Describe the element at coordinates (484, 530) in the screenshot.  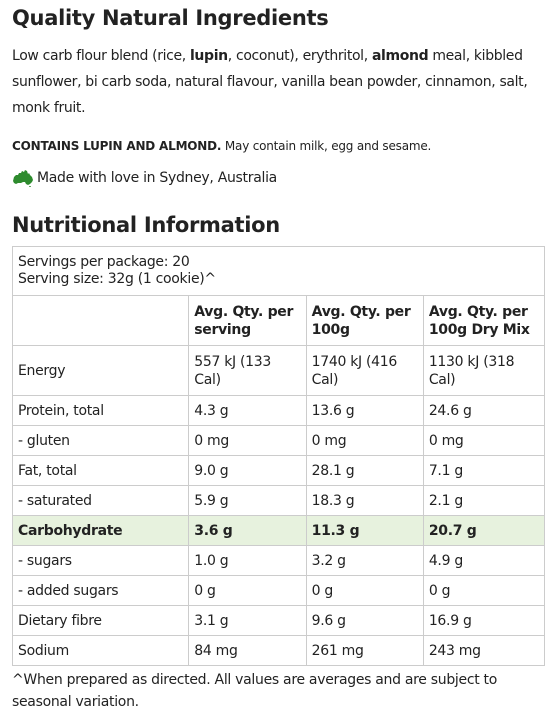
I see `value-per-100g-dry: 20.7 g` at that location.